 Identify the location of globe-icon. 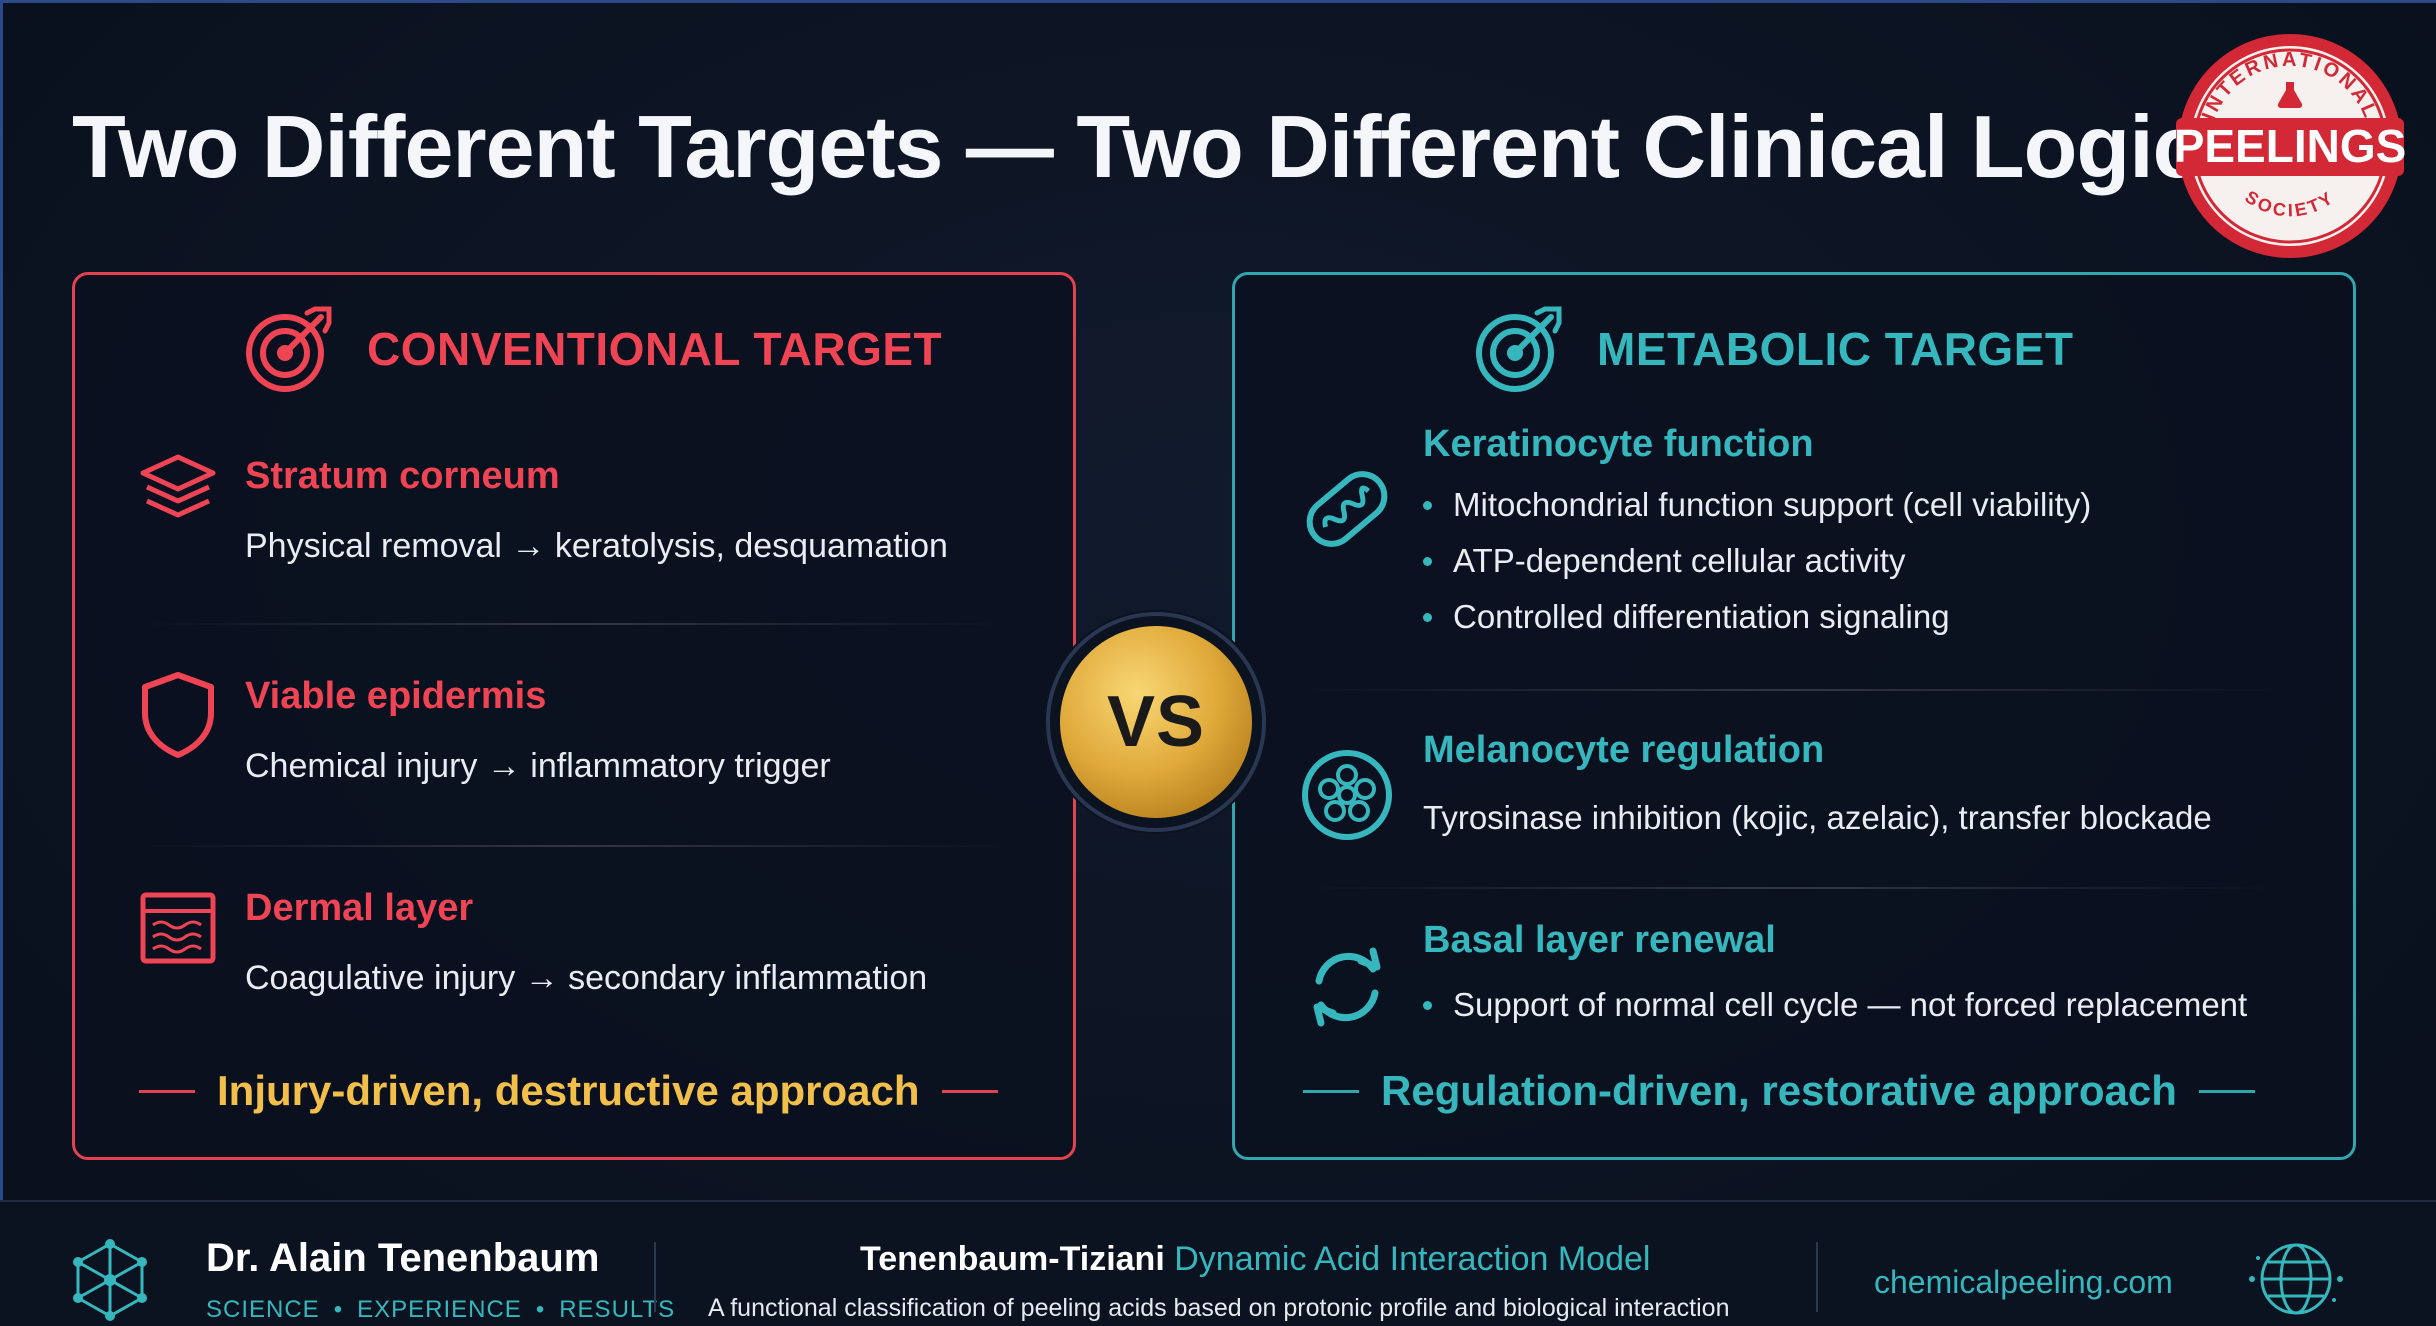
(2296, 1279).